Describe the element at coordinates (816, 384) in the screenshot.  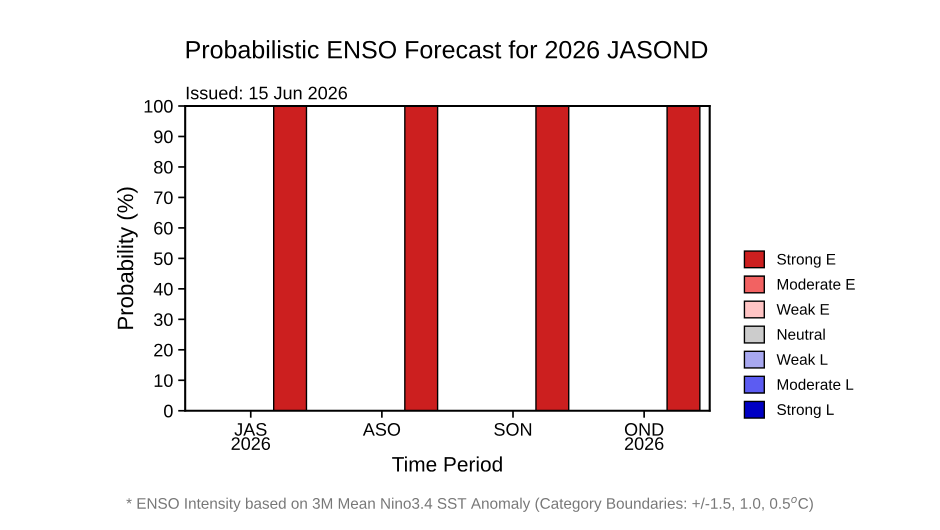
I see `legend-label: Moderate L` at that location.